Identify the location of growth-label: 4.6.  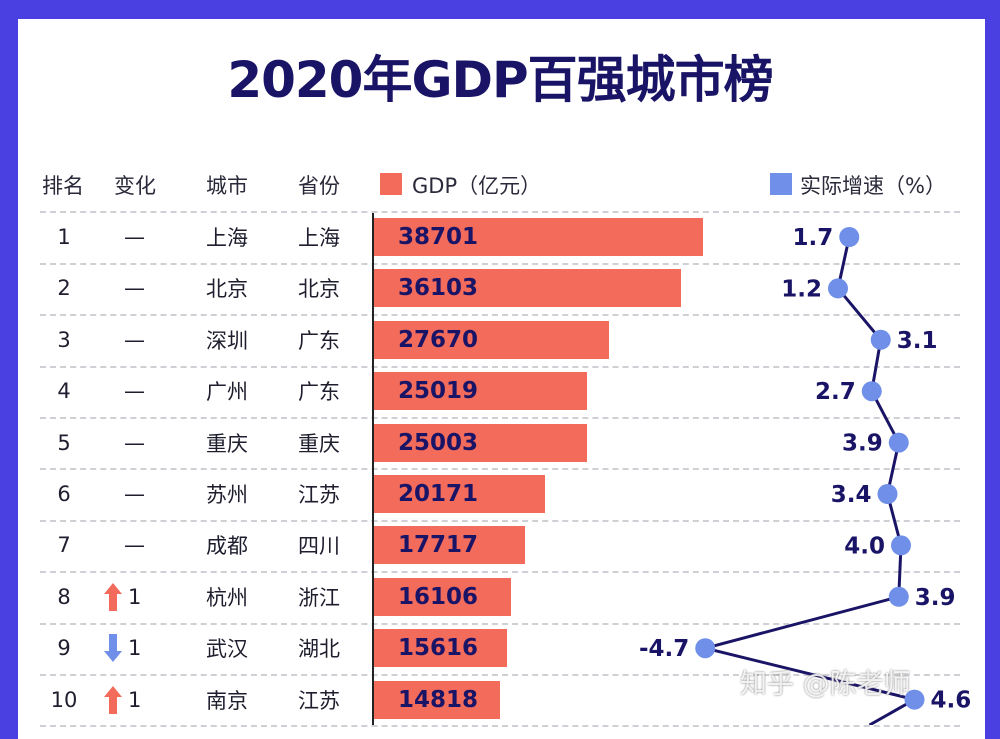
(951, 701).